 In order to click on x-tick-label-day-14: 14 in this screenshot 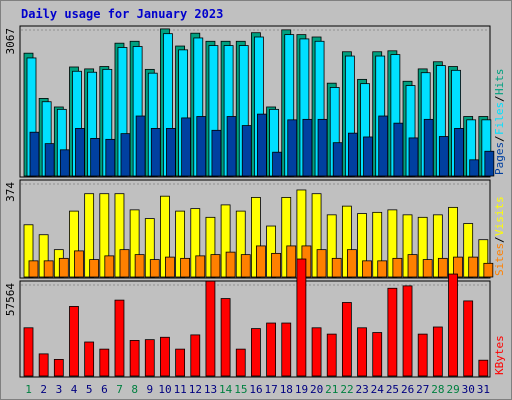, I will do `click(226, 389)`.